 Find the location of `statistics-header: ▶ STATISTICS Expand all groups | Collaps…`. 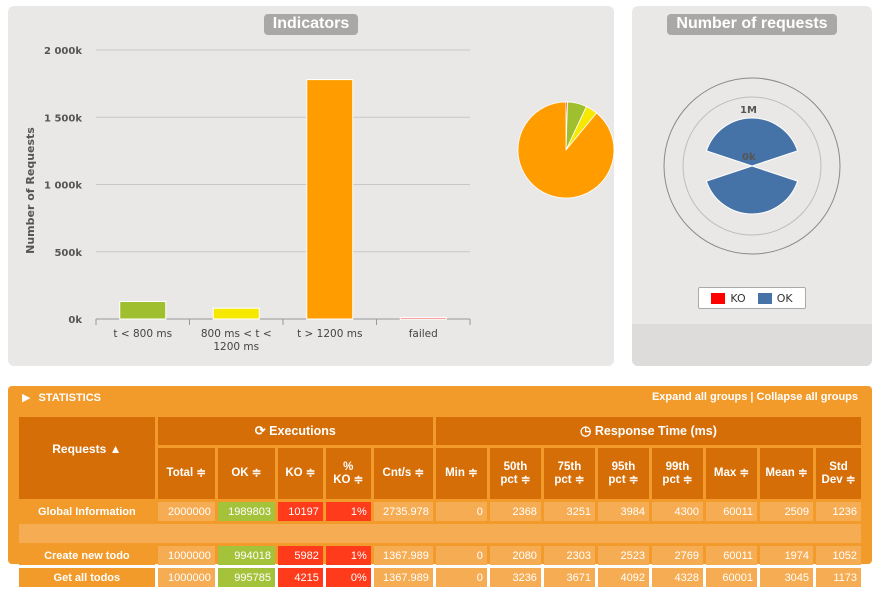

statistics-header: ▶ STATISTICS Expand all groups | Collaps… is located at coordinates (440, 397).